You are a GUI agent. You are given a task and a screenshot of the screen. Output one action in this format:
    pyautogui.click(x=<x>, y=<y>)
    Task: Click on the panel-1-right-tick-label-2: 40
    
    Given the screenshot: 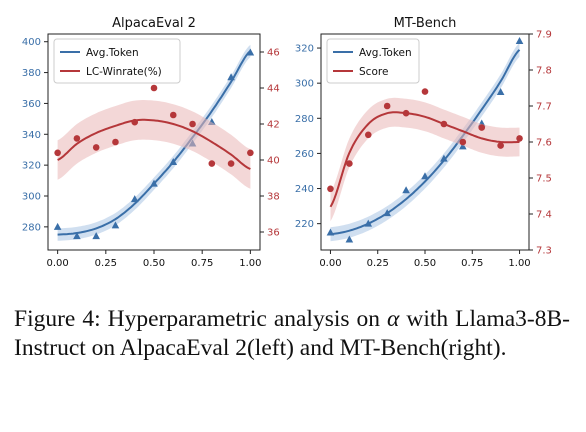 What is the action you would take?
    pyautogui.click(x=273, y=161)
    